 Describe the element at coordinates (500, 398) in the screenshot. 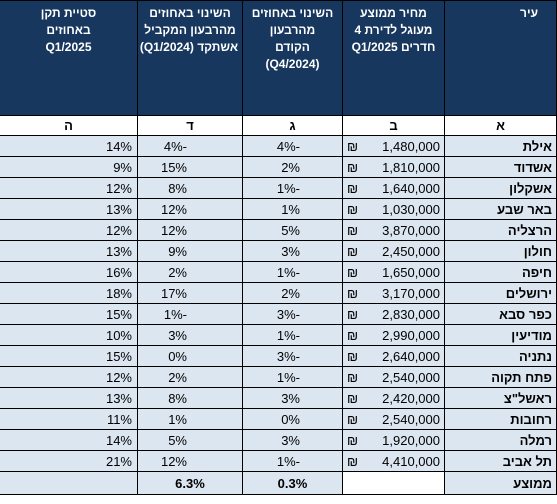

I see `city-name: ראשל"צ` at that location.